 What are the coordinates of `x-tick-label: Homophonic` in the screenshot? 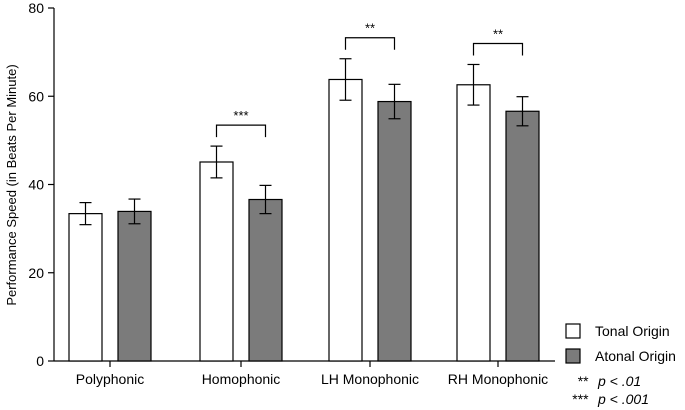 It's located at (241, 379).